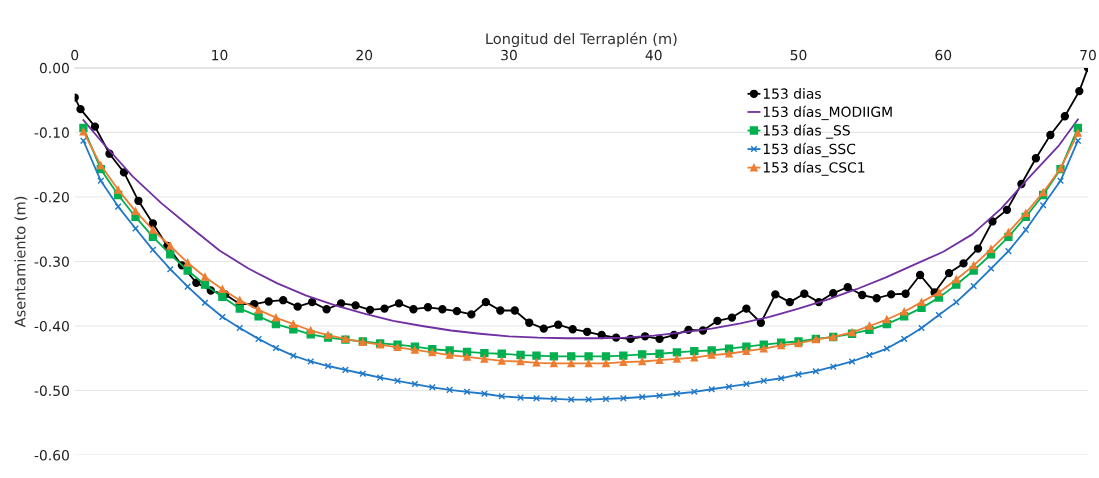  What do you see at coordinates (54, 68) in the screenshot?
I see `y-tick-label: 0.00` at bounding box center [54, 68].